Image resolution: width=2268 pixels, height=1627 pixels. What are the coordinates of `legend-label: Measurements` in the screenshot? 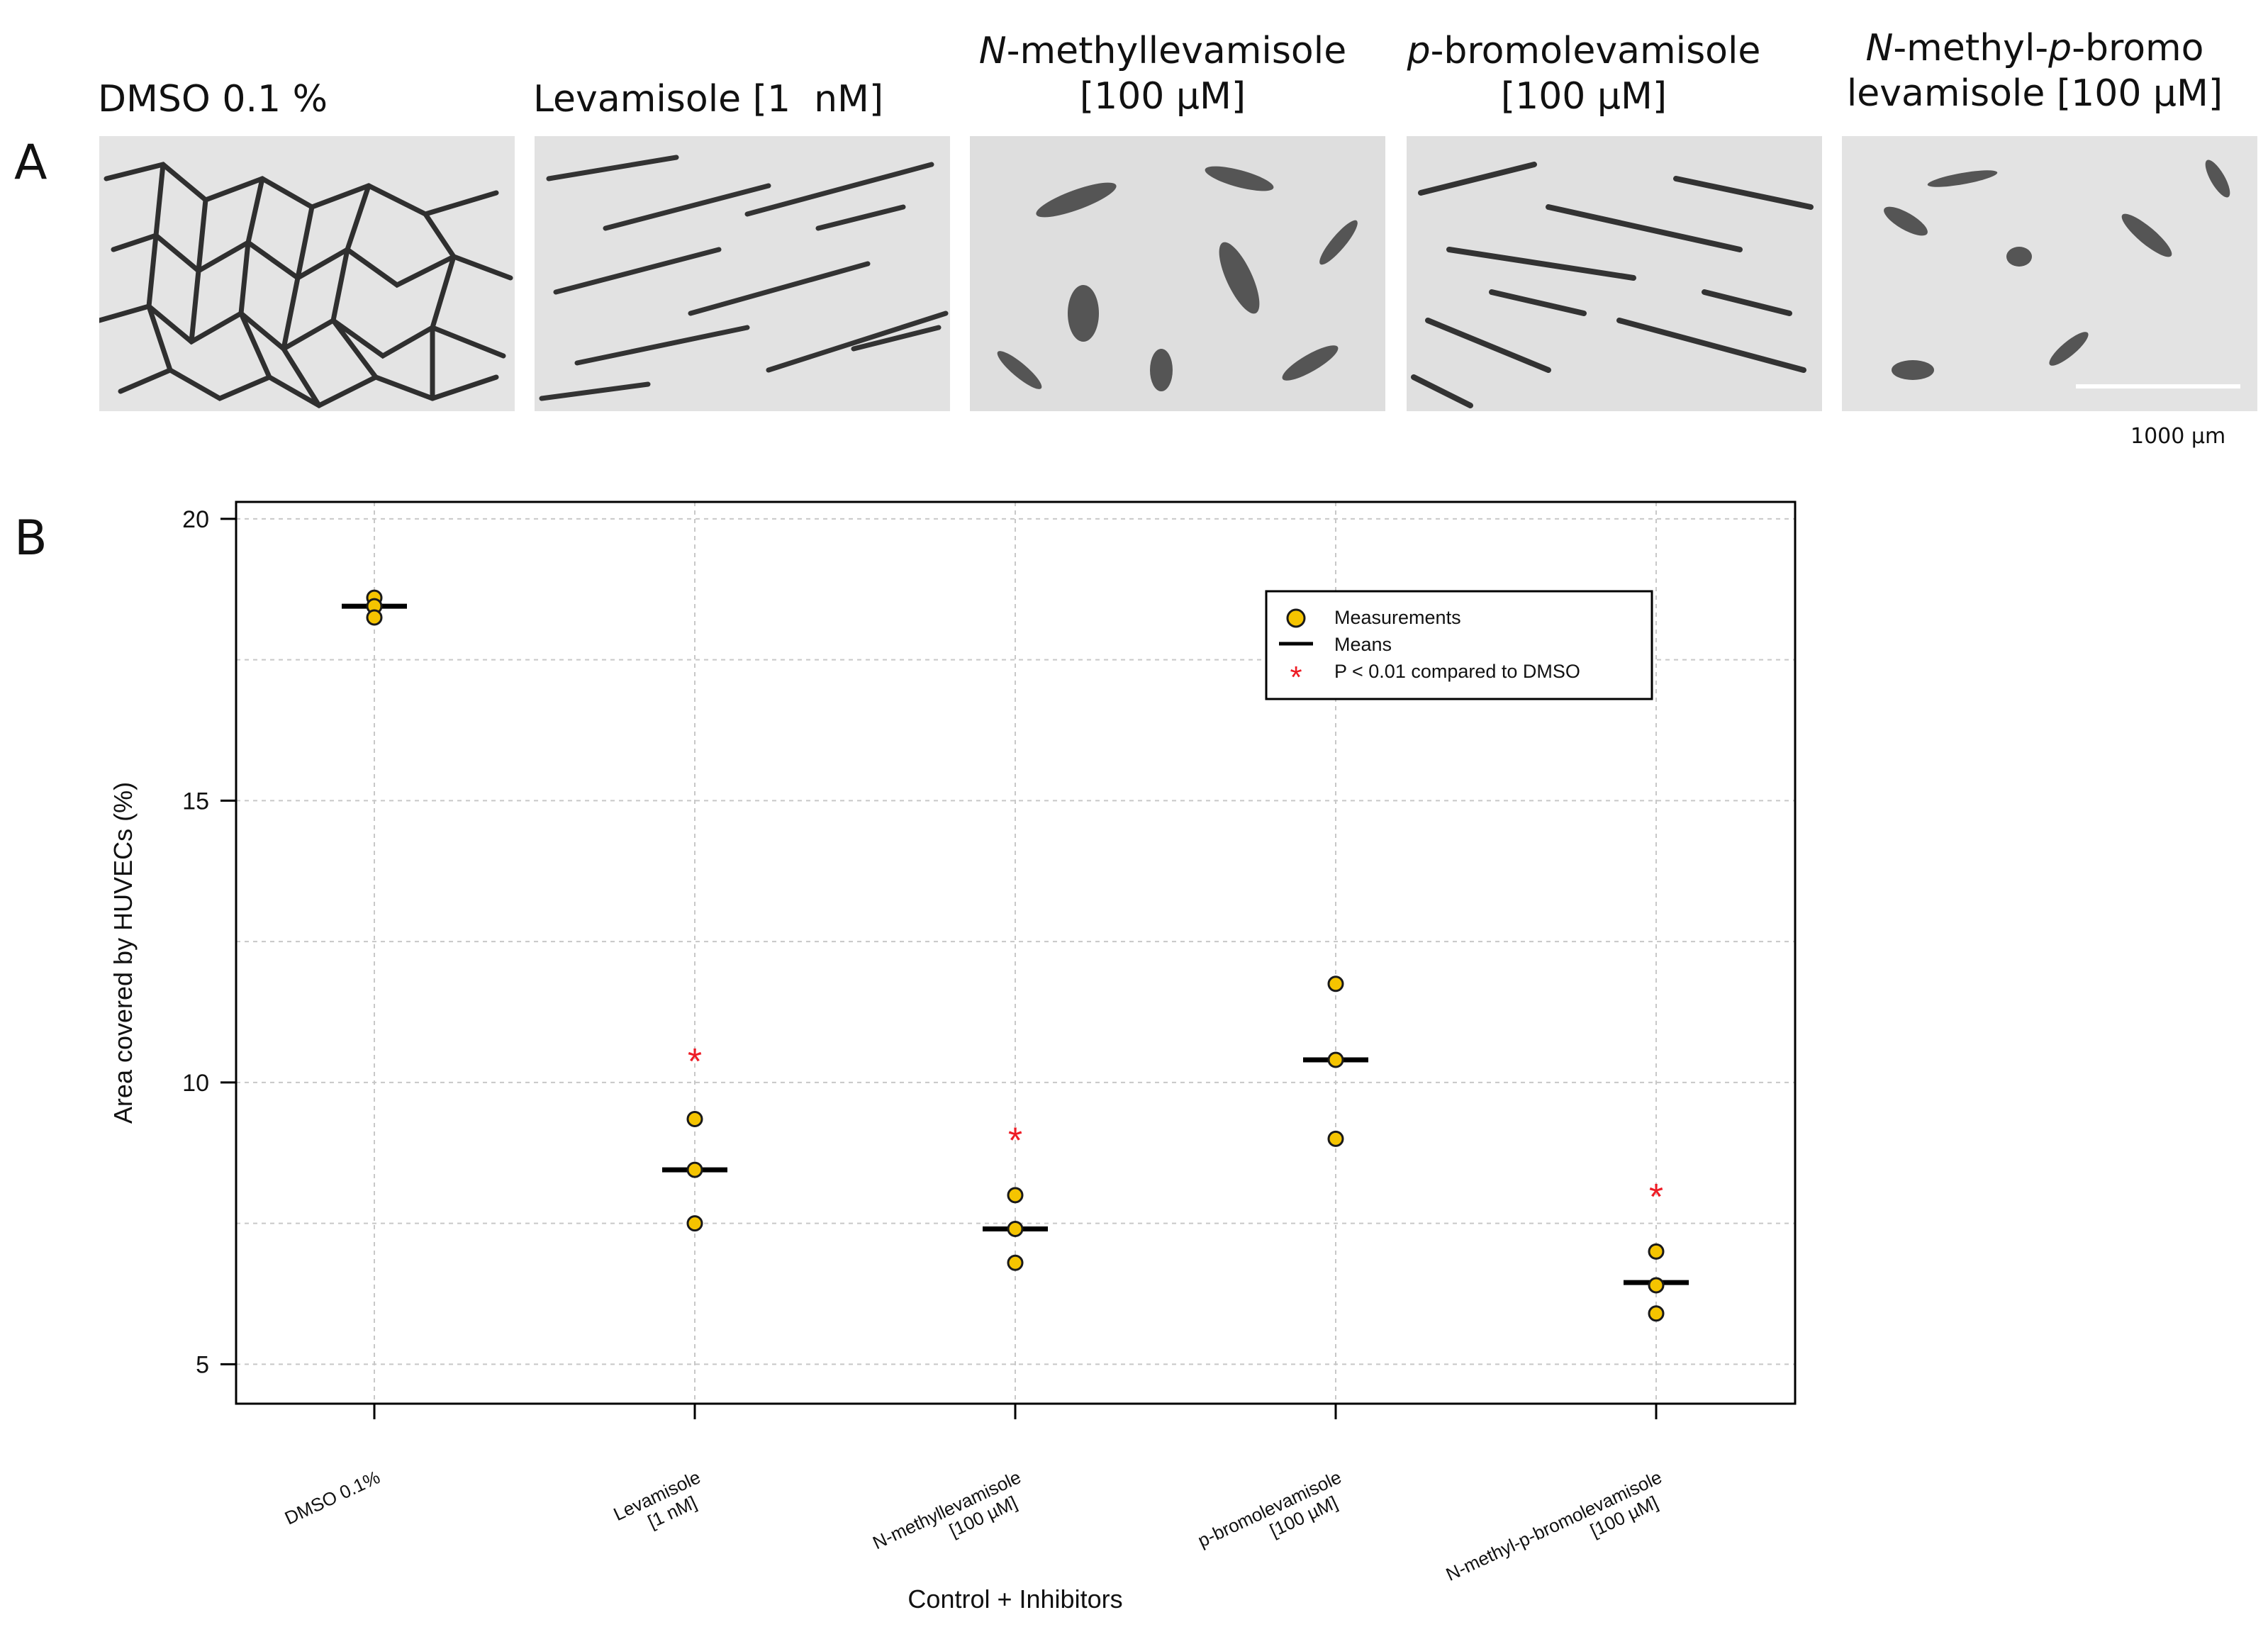 It's located at (1397, 617).